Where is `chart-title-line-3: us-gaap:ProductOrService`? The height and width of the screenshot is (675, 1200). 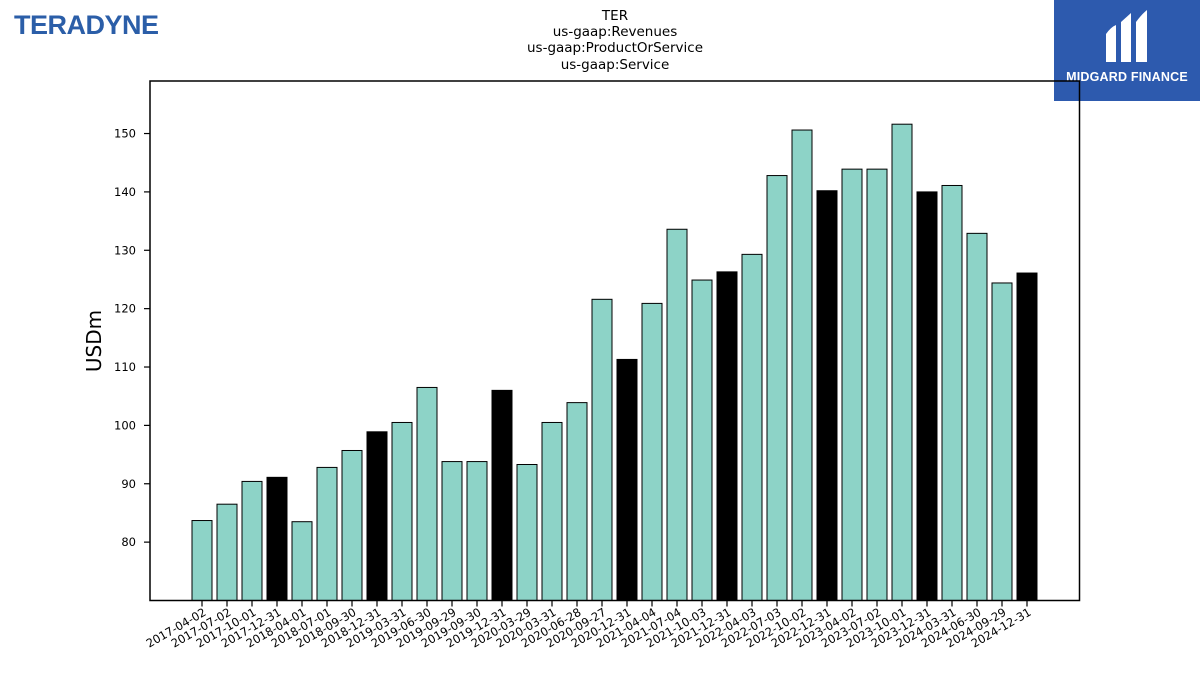 chart-title-line-3: us-gaap:ProductOrService is located at coordinates (615, 48).